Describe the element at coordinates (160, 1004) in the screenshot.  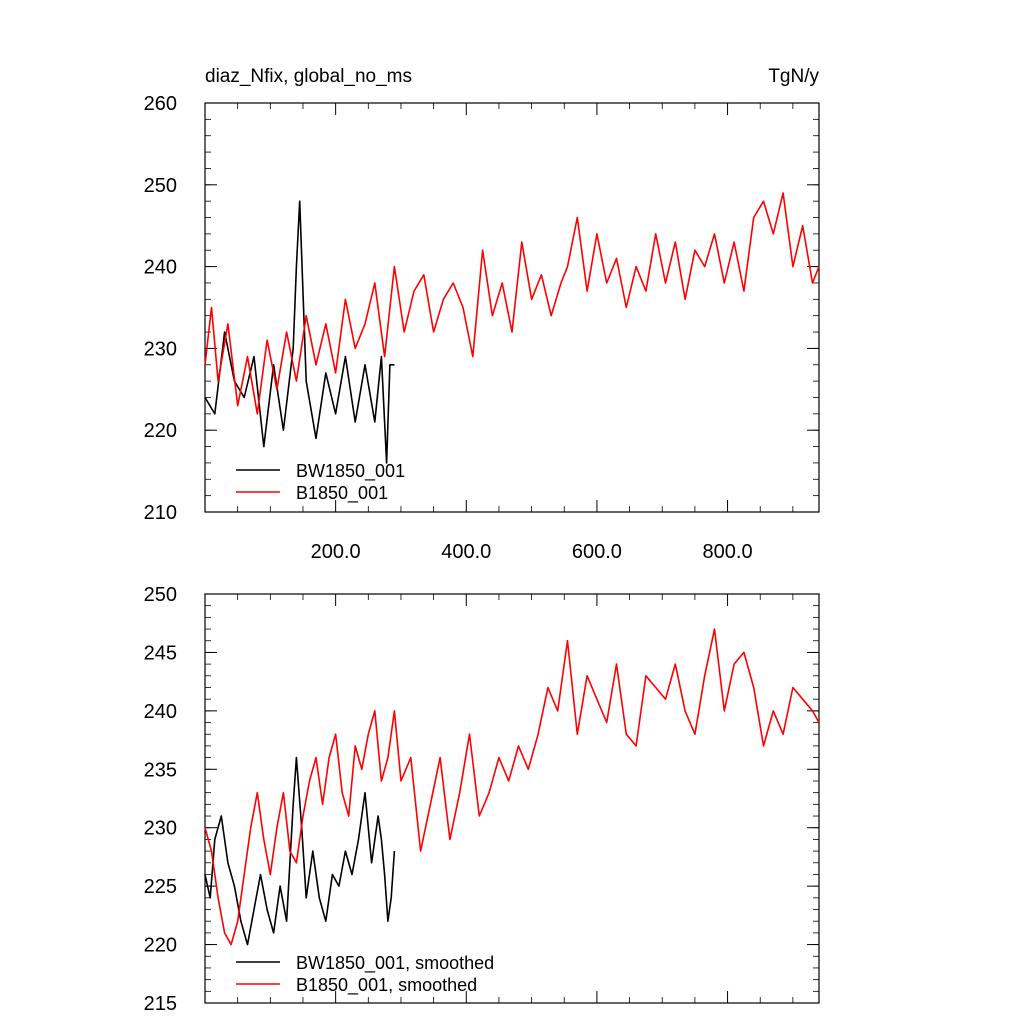
I see `y-tick-label: 215` at that location.